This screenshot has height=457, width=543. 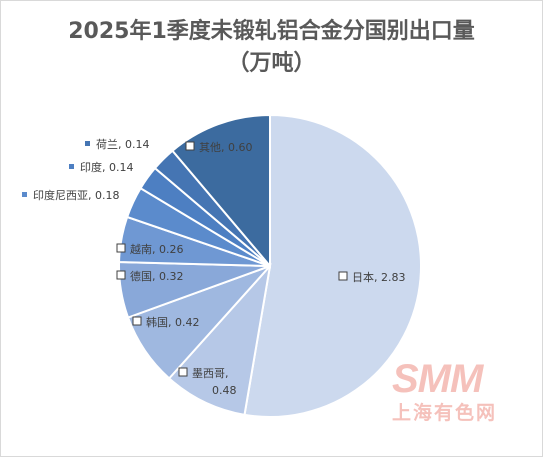 What do you see at coordinates (444, 412) in the screenshot?
I see `watermark-text: 上海有色网` at bounding box center [444, 412].